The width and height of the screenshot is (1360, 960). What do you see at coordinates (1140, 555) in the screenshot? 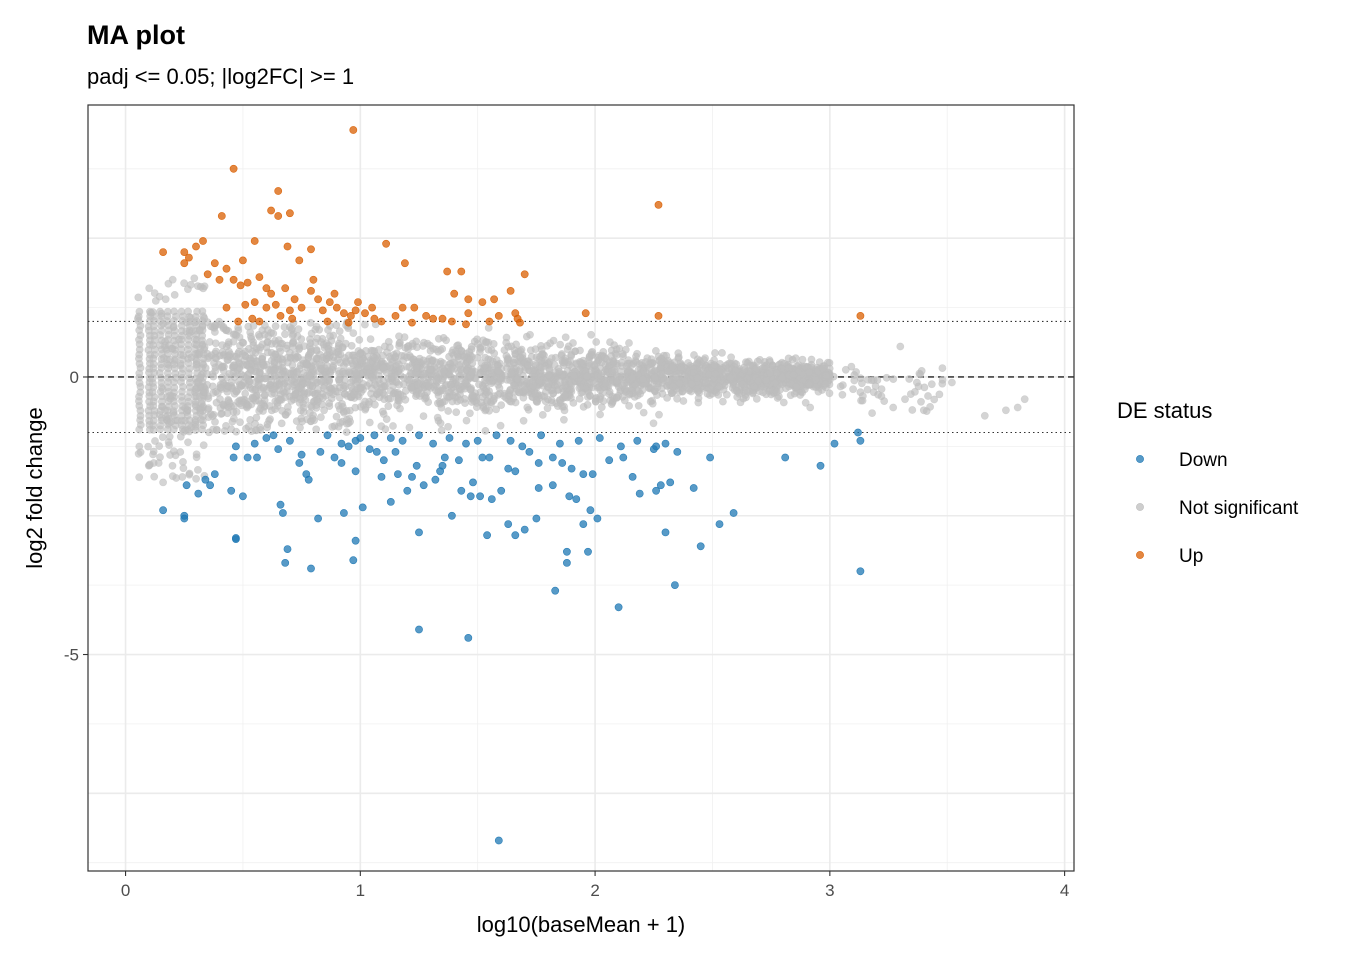
I see `legend-key-up` at bounding box center [1140, 555].